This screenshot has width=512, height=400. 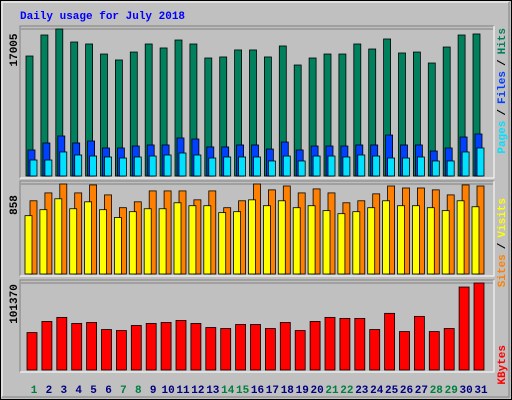 I want to click on y-tick-label: 858, so click(x=15, y=205).